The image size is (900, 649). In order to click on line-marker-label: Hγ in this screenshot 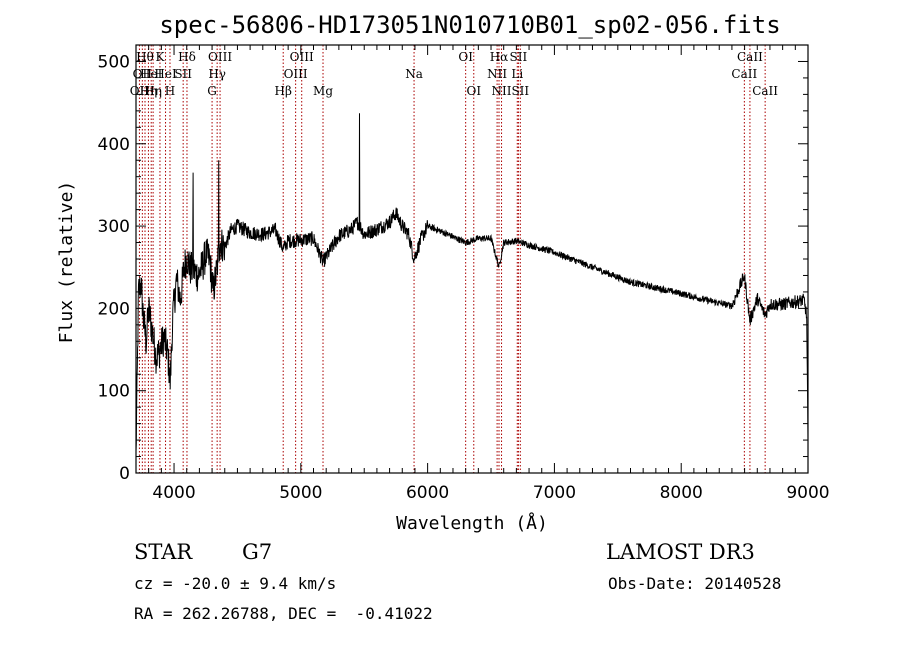, I will do `click(217, 74)`.